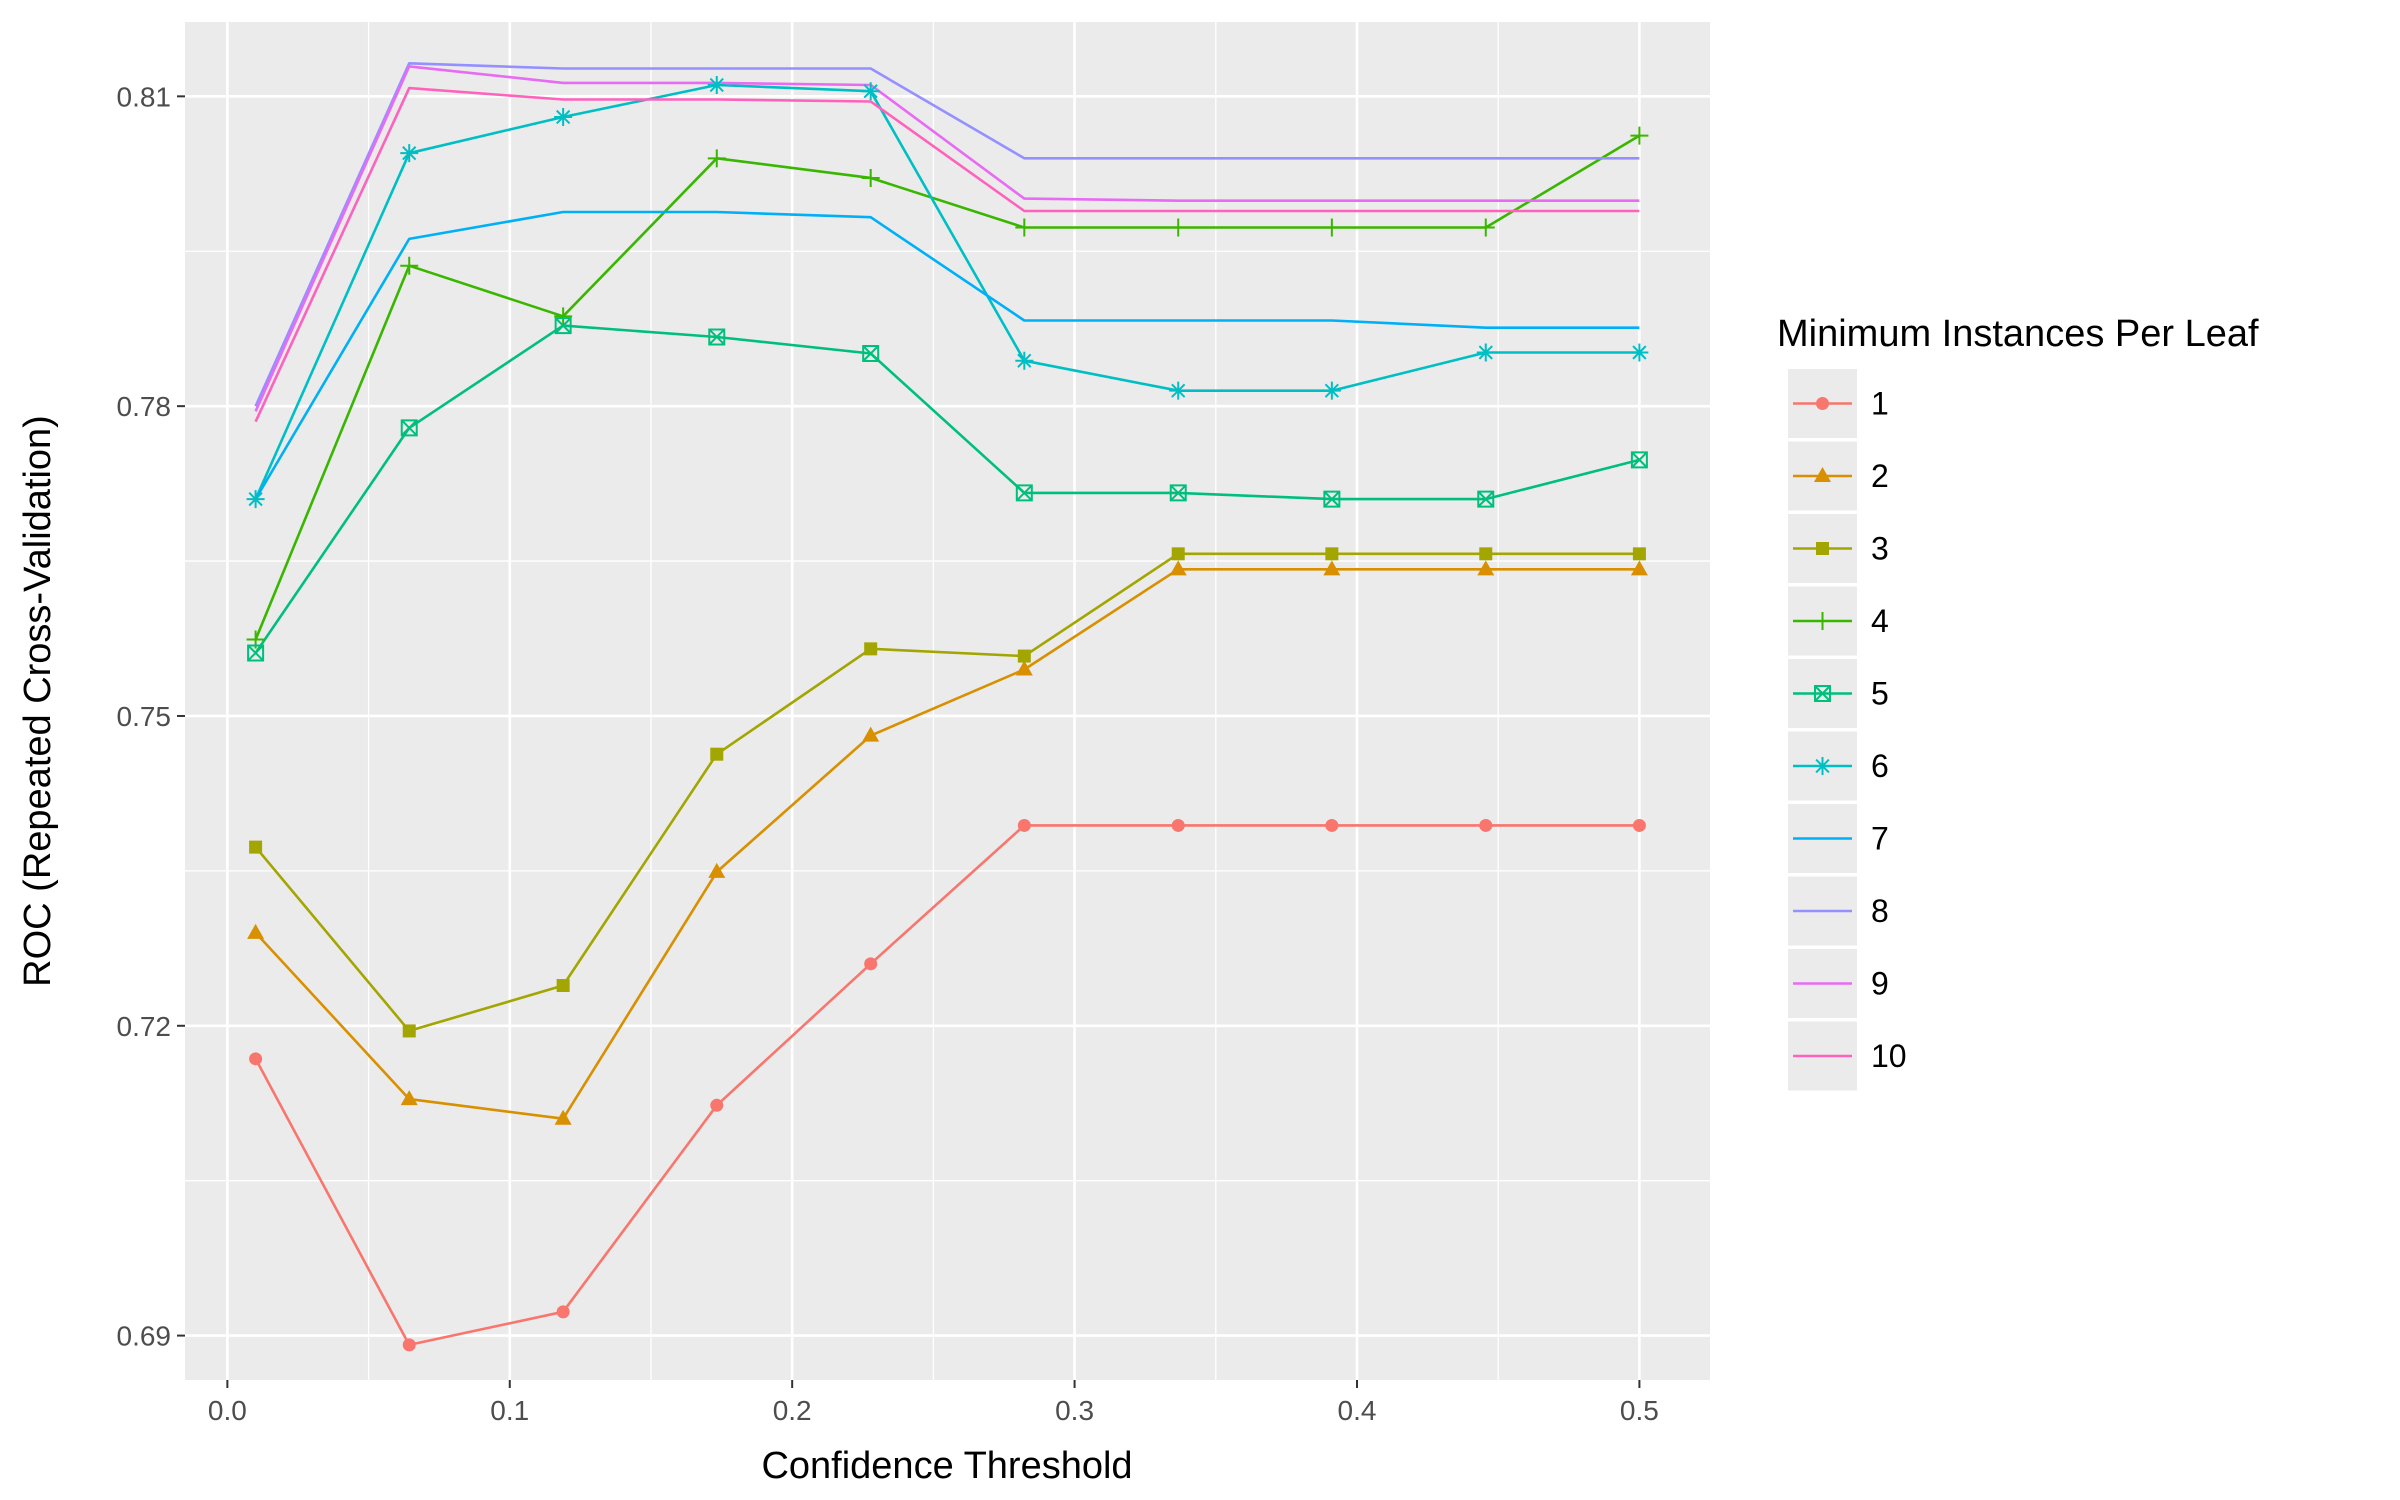 This screenshot has width=2400, height=1500. What do you see at coordinates (1838, 403) in the screenshot?
I see `legend-item-1: 1` at bounding box center [1838, 403].